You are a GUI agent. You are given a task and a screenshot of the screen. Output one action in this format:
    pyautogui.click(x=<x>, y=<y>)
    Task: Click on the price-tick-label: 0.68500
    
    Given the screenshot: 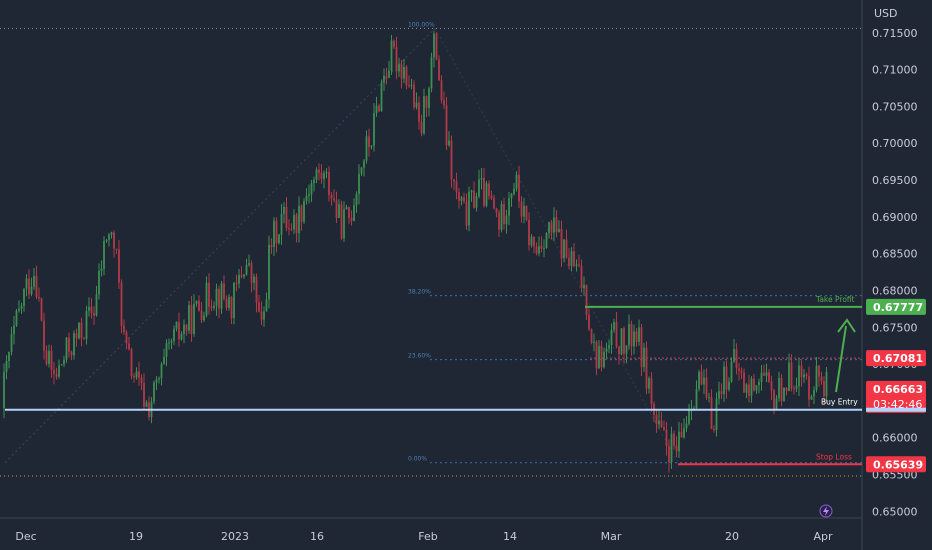 What is the action you would take?
    pyautogui.click(x=895, y=254)
    